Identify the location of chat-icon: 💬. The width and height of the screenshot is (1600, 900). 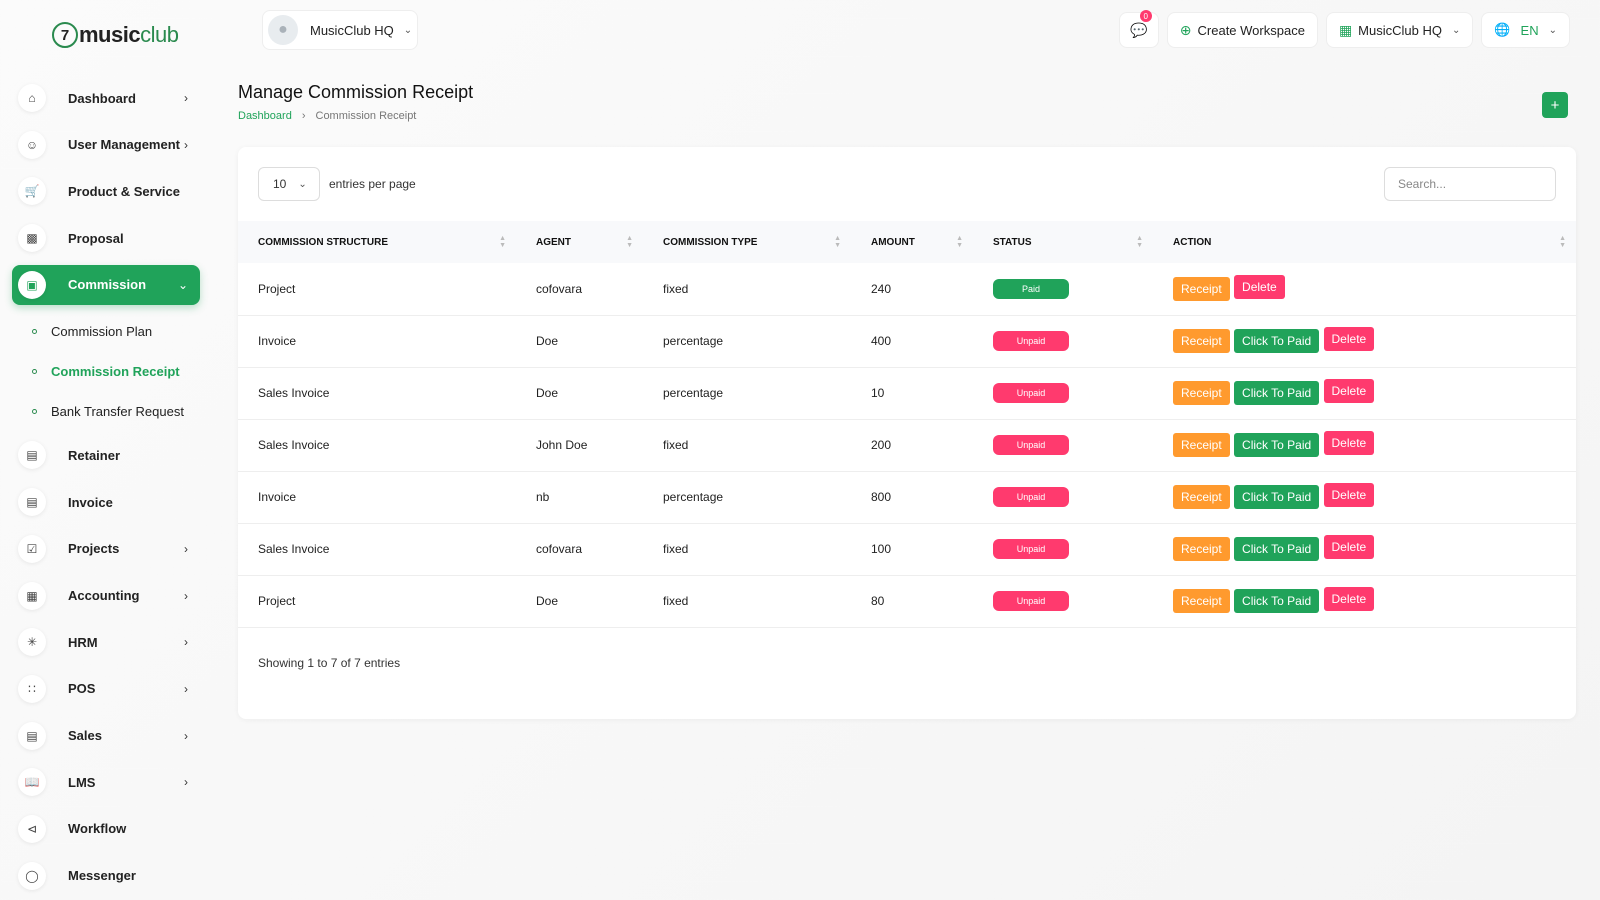
(1139, 29).